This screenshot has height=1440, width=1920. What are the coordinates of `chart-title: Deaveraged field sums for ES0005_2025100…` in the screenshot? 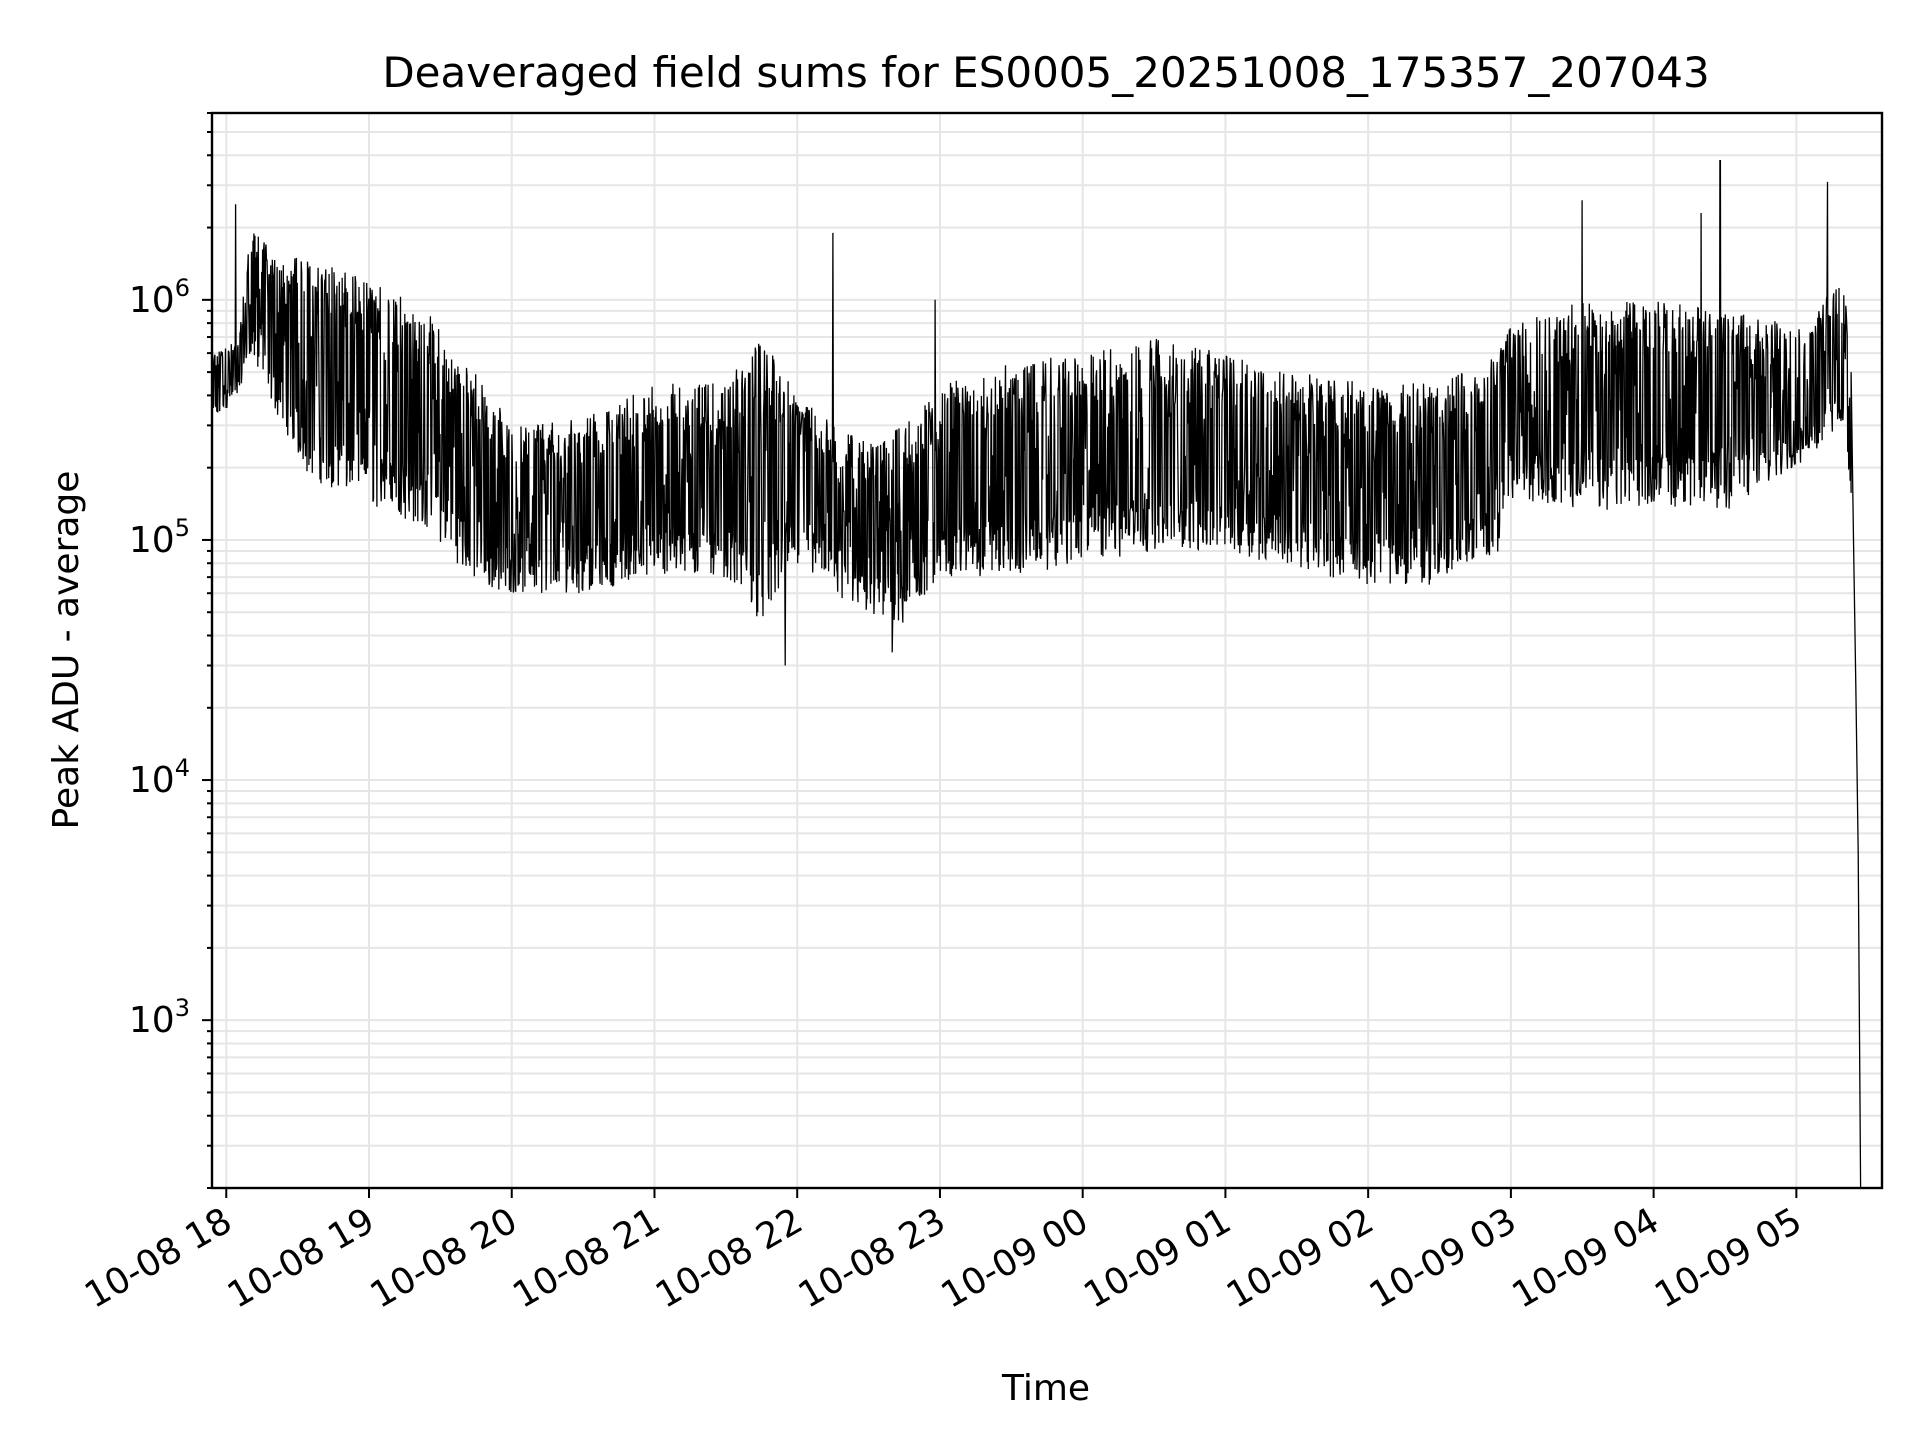 It's located at (1045, 72).